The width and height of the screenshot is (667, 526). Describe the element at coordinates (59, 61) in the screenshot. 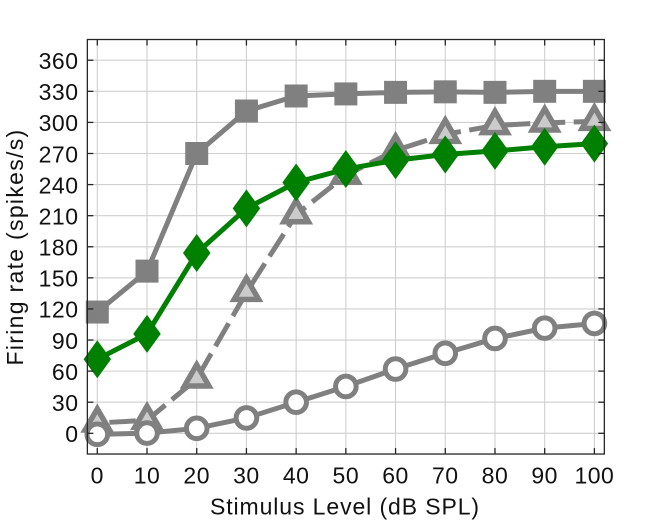

I see `svg-text: 360` at that location.